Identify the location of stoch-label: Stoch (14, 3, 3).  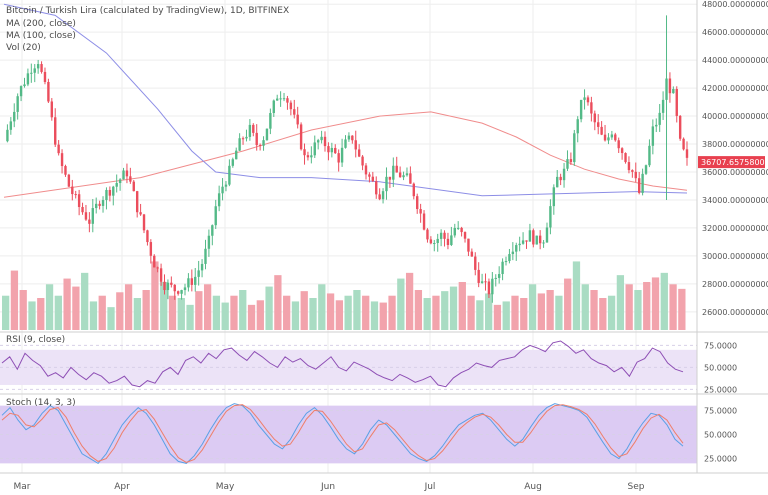
(41, 403).